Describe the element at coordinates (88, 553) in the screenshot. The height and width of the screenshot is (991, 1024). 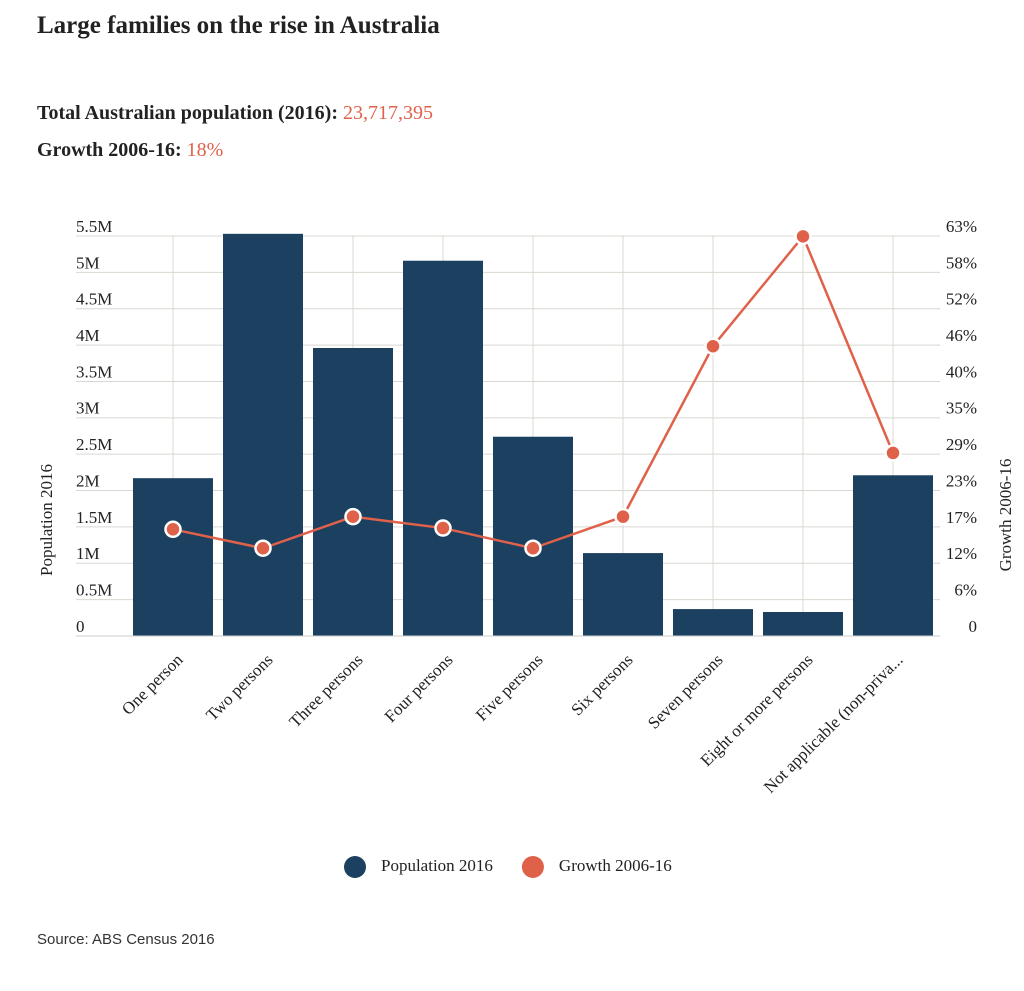
I see `y-tick-label: 1M` at that location.